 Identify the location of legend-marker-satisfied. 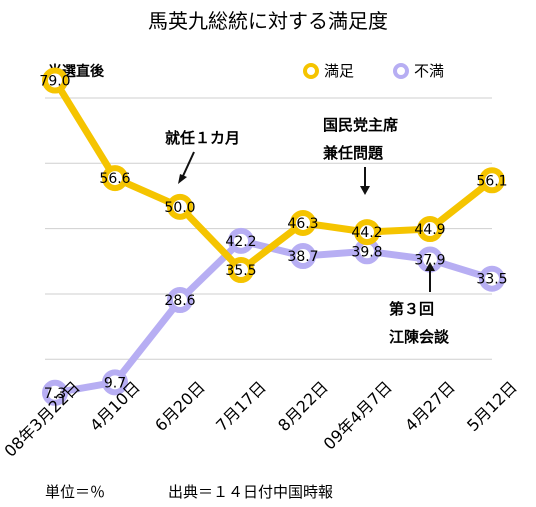
(311, 71).